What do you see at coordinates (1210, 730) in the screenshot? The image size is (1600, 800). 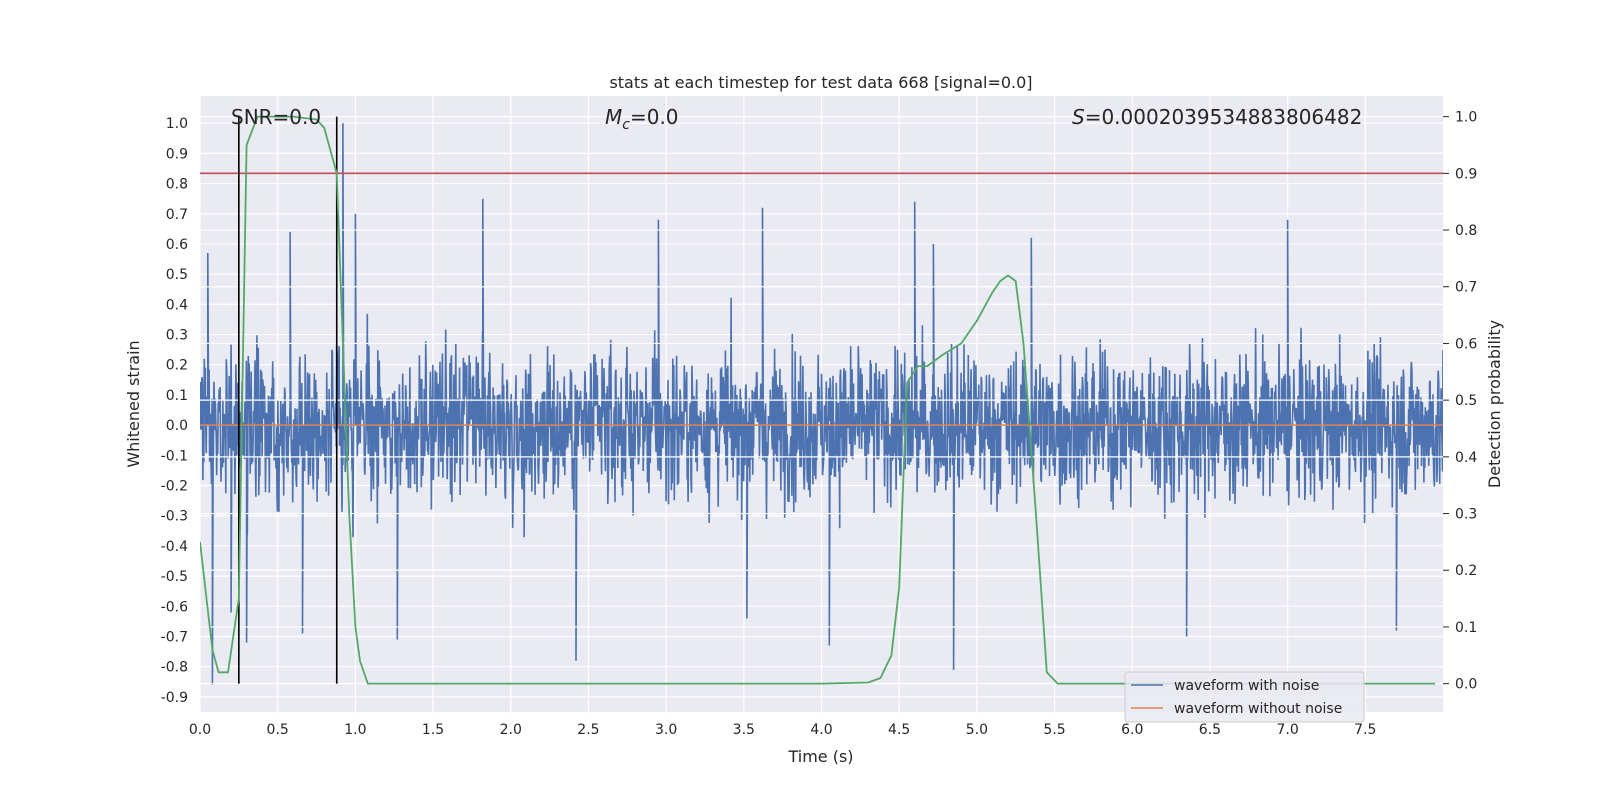 I see `x-tick-label: 6.5` at bounding box center [1210, 730].